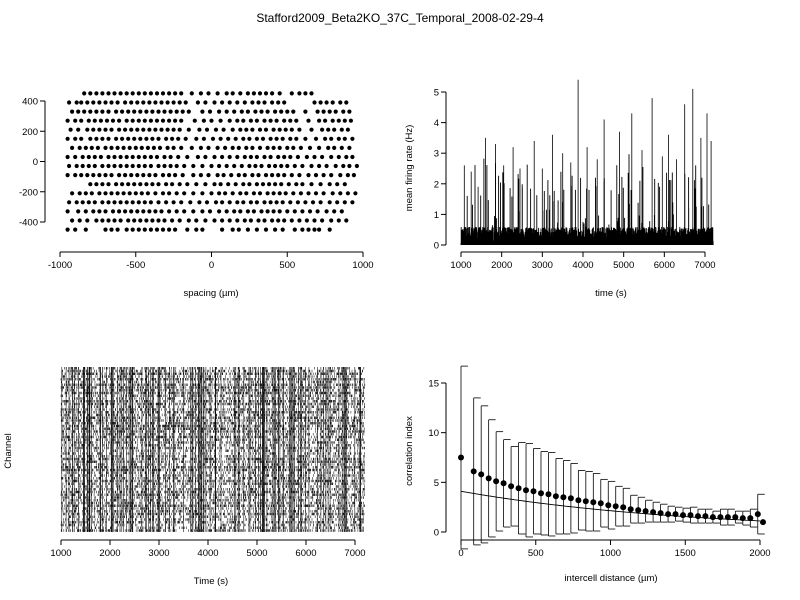 This screenshot has width=800, height=600. I want to click on x-tick-label: 5000, so click(623, 265).